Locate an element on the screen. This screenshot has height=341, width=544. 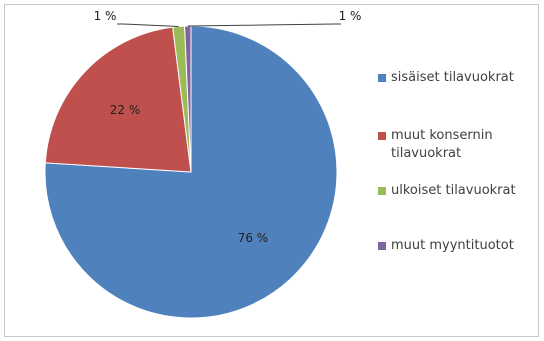
legend-swatch-sisaiset is located at coordinates (382, 78).